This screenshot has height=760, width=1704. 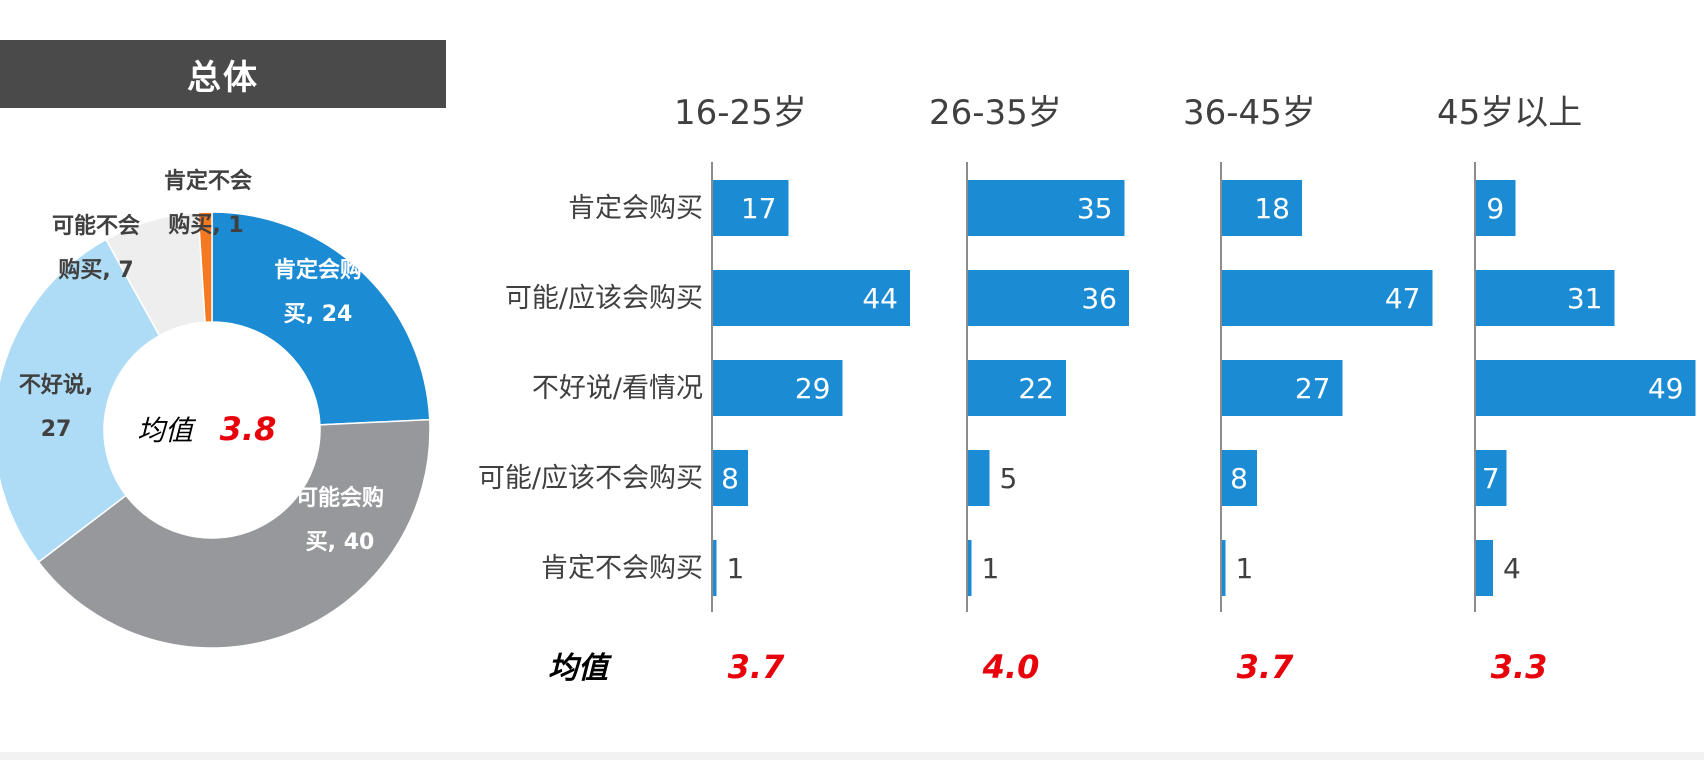 What do you see at coordinates (604, 298) in the screenshot?
I see `category-label: 可能/应该会购买` at bounding box center [604, 298].